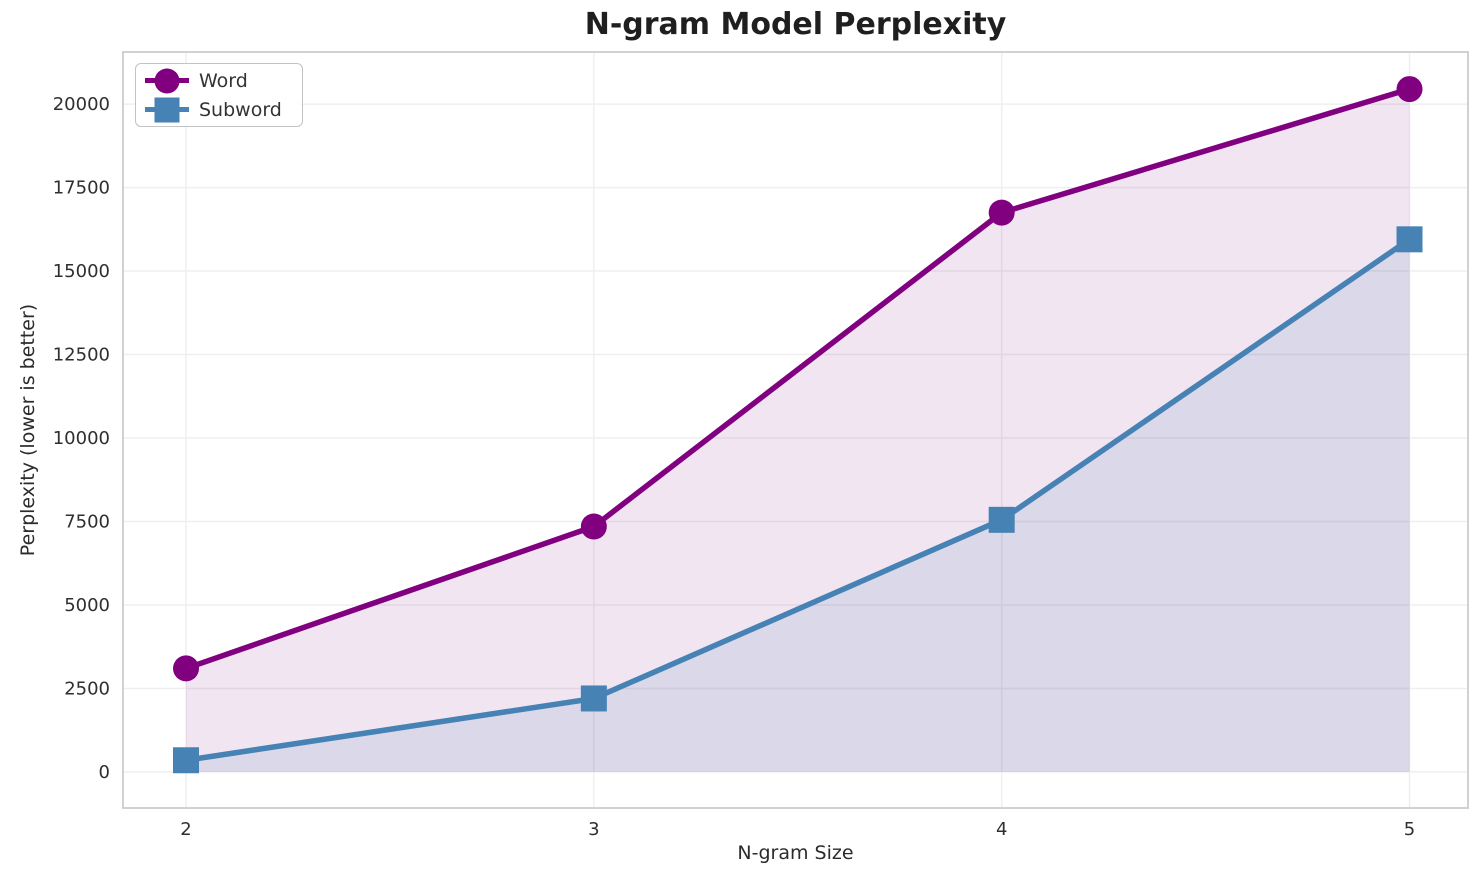 The width and height of the screenshot is (1484, 885). What do you see at coordinates (87, 605) in the screenshot?
I see `y-tick-label: 5000` at bounding box center [87, 605].